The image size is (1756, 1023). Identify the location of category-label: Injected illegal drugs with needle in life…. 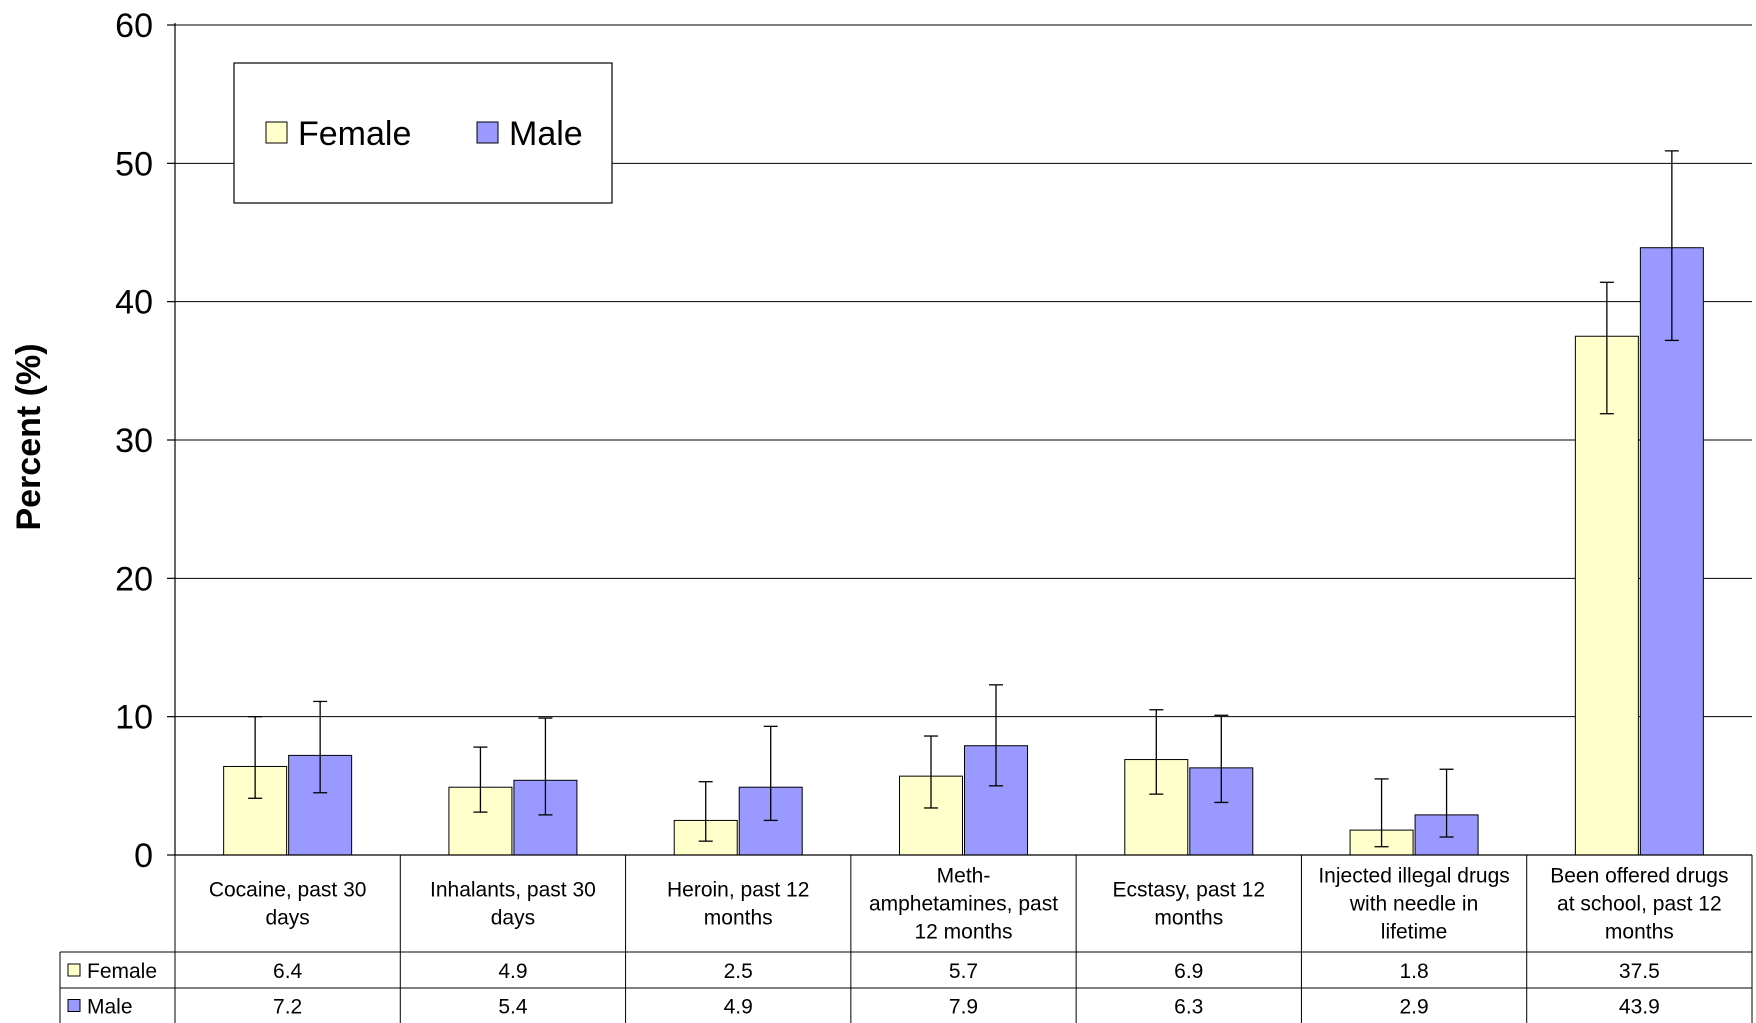
(1413, 904).